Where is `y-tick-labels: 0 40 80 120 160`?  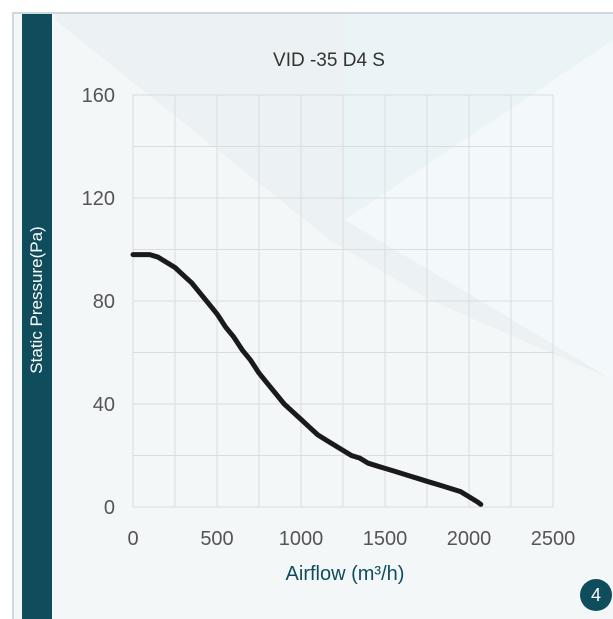
y-tick-labels: 0 40 80 120 160 is located at coordinates (98, 302).